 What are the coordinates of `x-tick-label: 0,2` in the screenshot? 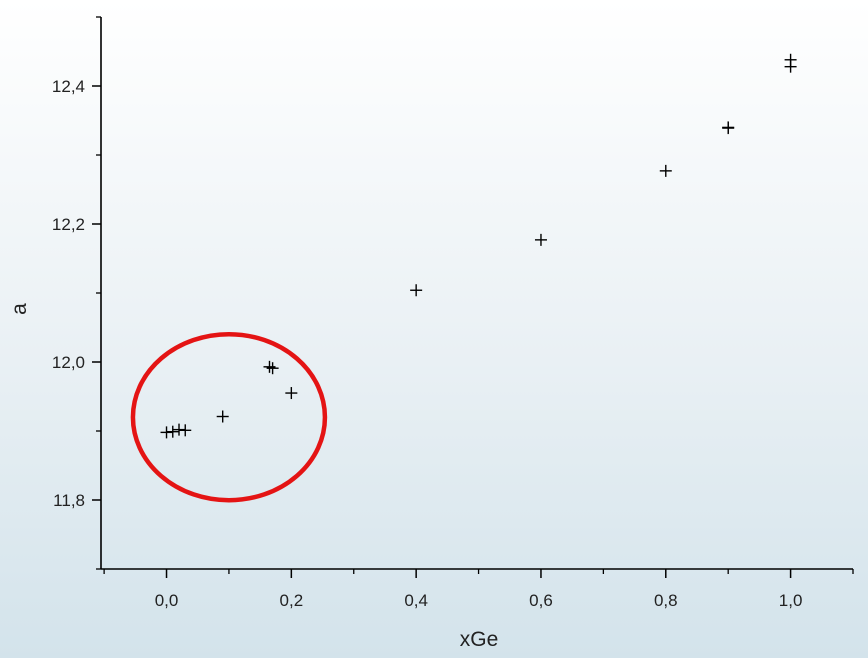 It's located at (292, 600).